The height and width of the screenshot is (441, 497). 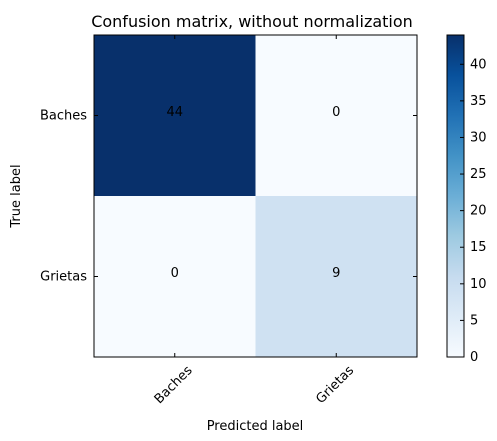 I want to click on colorbar: 0 5 10 15 20 25 30 35 40, so click(x=466, y=199).